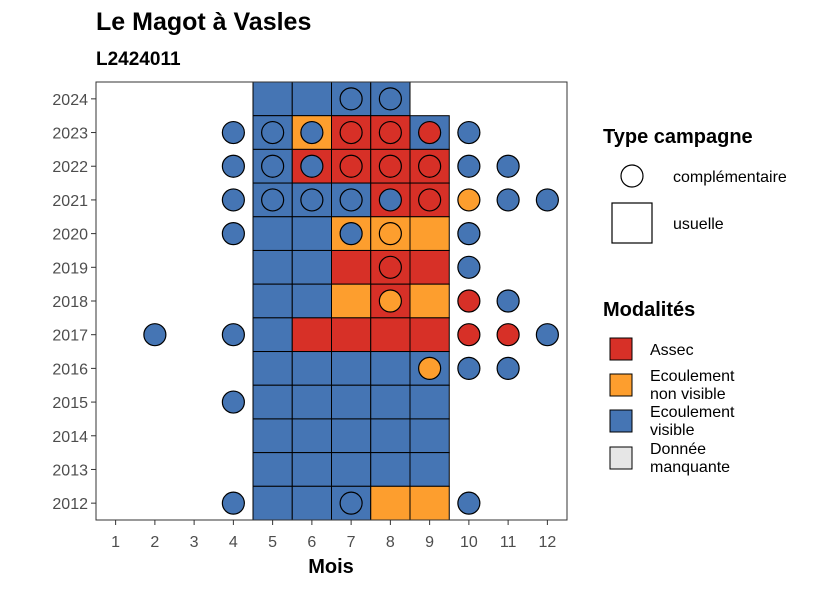  I want to click on y-tick-label-2021: 2021, so click(70, 201).